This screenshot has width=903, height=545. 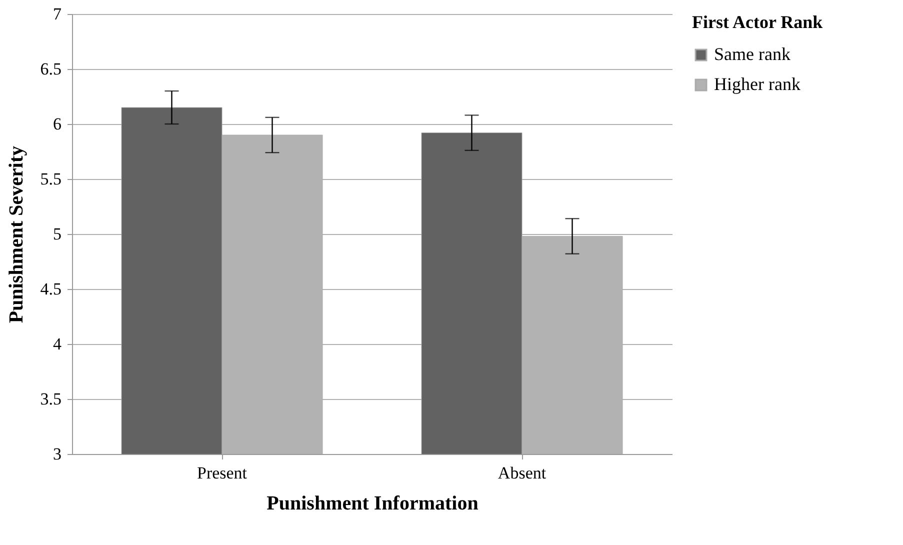 I want to click on legend-title: First Actor Rank, so click(x=757, y=22).